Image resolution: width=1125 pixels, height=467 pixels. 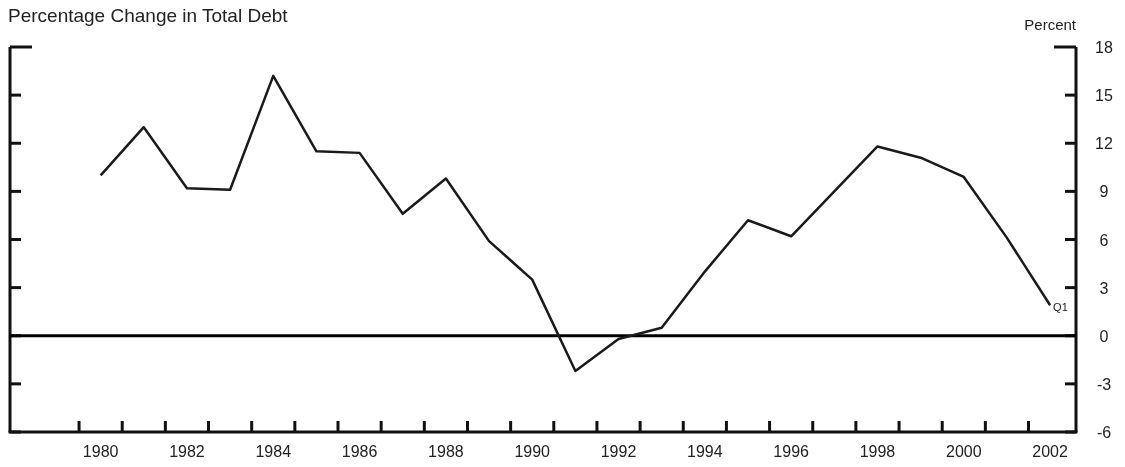 I want to click on x-tick-label: 1994, so click(x=705, y=451).